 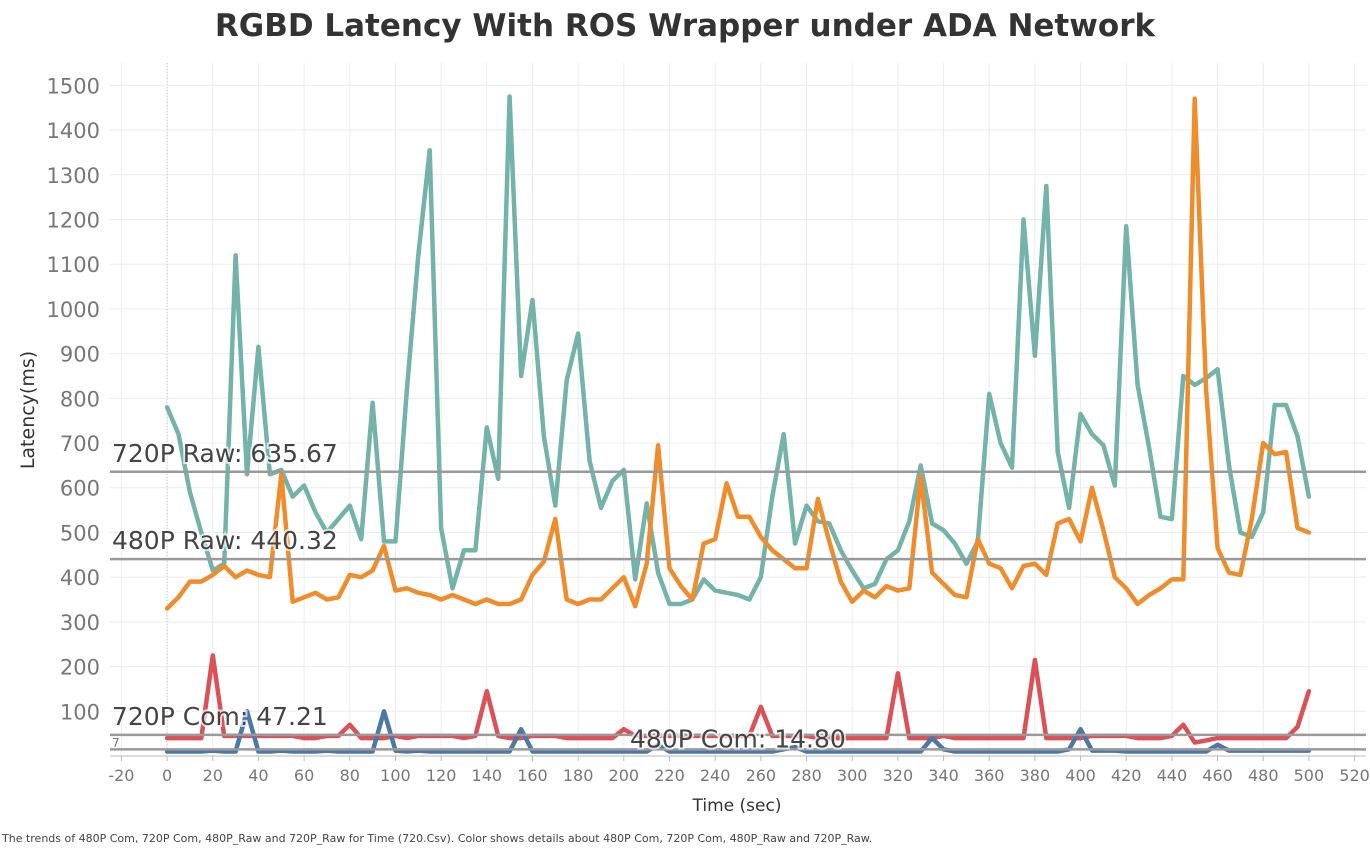 I want to click on y-axis-title: Latency(ms), so click(x=28, y=410).